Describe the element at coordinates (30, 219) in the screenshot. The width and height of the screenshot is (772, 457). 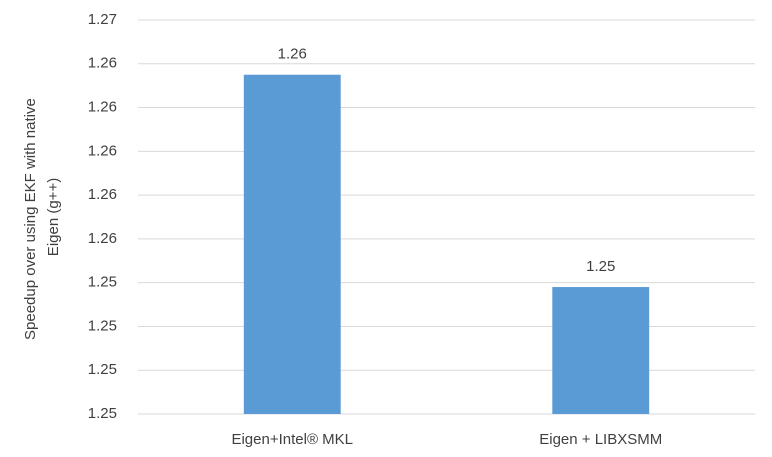
I see `y-axis-label-line: Speedup over using EKF with native` at that location.